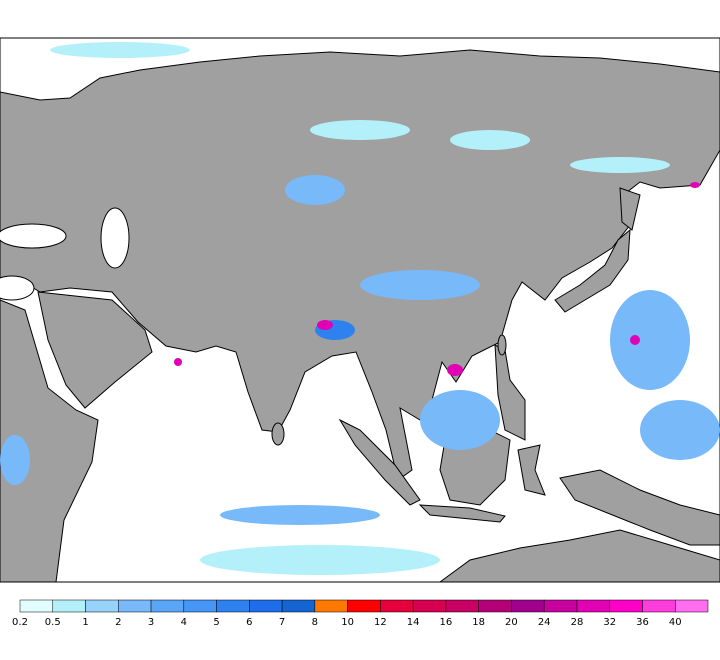 The height and width of the screenshot is (660, 720). Describe the element at coordinates (216, 622) in the screenshot. I see `colorbar-label: 5` at that location.